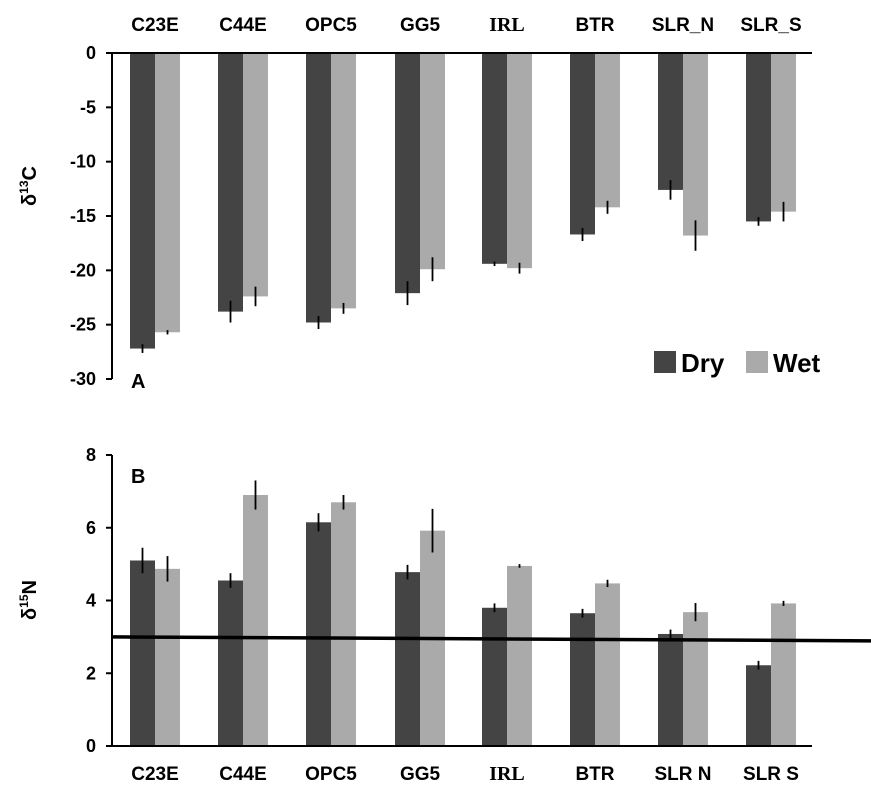  What do you see at coordinates (91, 455) in the screenshot?
I see `y-tick-label: 8` at bounding box center [91, 455].